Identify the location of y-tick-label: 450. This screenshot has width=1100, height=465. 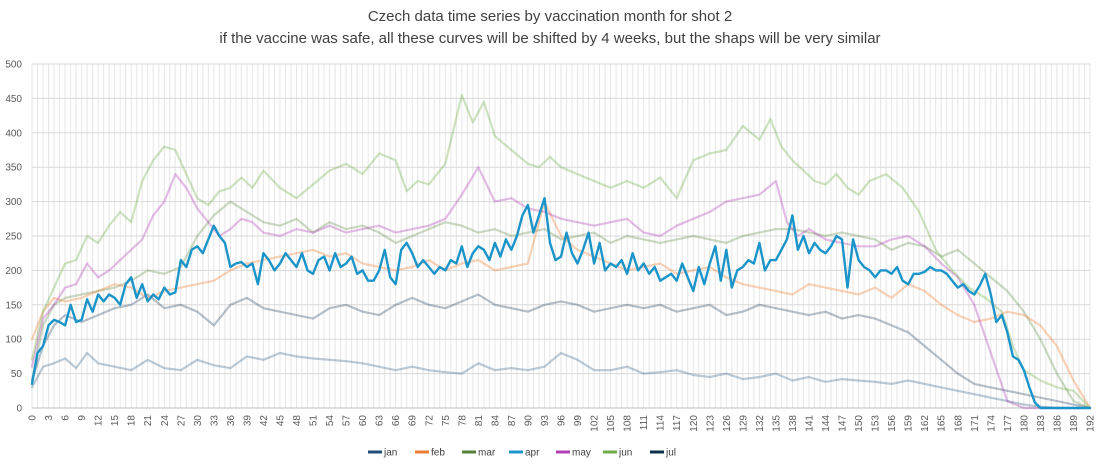
(13, 99).